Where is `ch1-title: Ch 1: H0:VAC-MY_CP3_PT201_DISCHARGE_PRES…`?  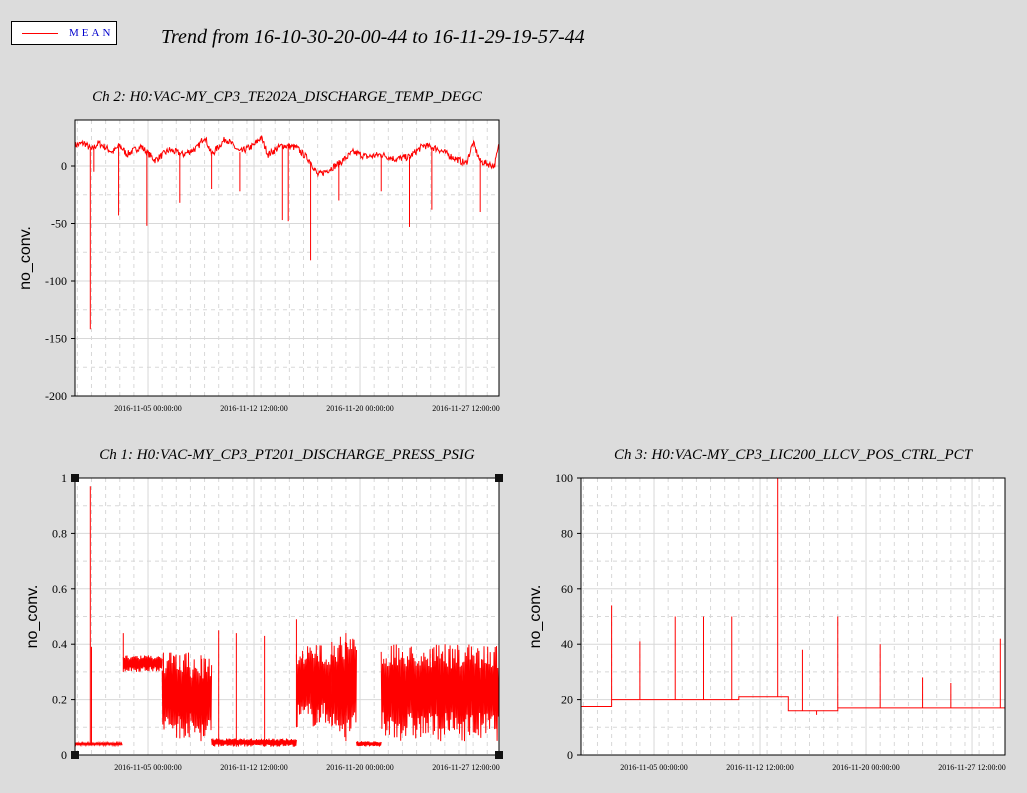
ch1-title: Ch 1: H0:VAC-MY_CP3_PT201_DISCHARGE_PRES… is located at coordinates (287, 455).